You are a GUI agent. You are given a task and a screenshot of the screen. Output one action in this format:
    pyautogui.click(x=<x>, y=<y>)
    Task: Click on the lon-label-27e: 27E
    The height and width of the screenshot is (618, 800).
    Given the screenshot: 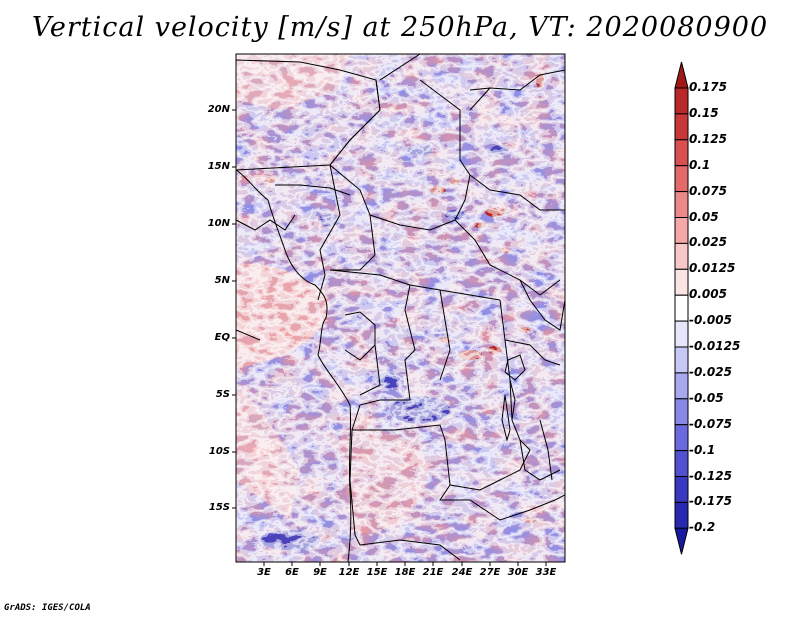 What is the action you would take?
    pyautogui.click(x=490, y=572)
    